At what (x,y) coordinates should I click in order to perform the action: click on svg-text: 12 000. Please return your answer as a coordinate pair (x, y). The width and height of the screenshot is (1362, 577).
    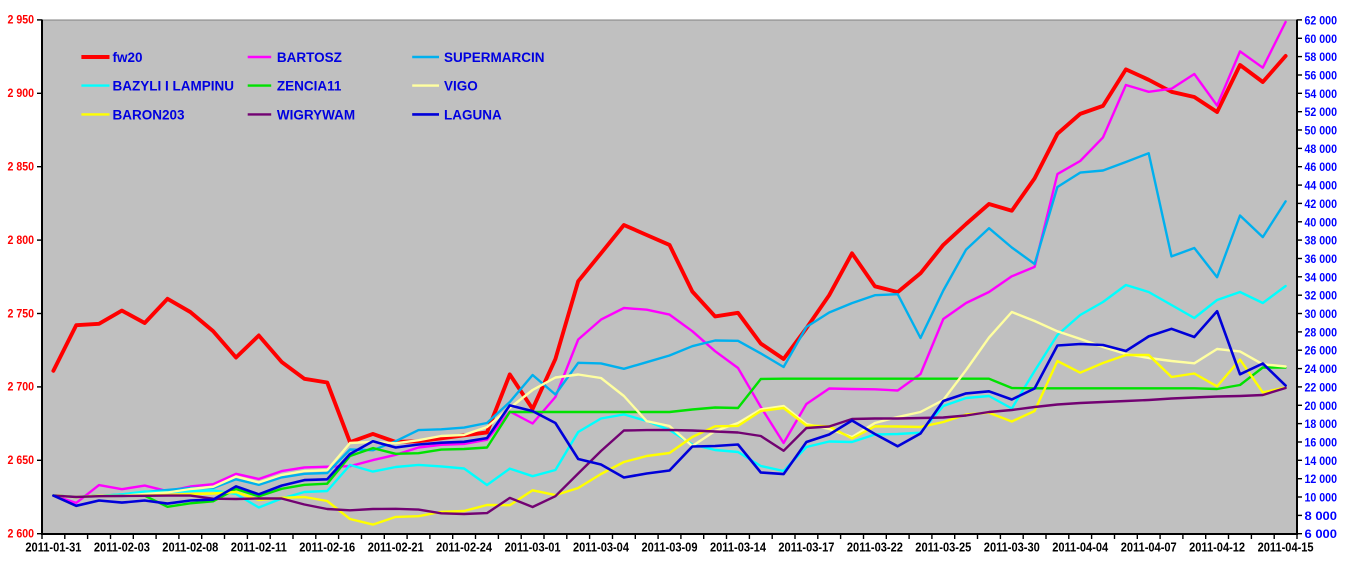
    Looking at the image, I should click on (1321, 479).